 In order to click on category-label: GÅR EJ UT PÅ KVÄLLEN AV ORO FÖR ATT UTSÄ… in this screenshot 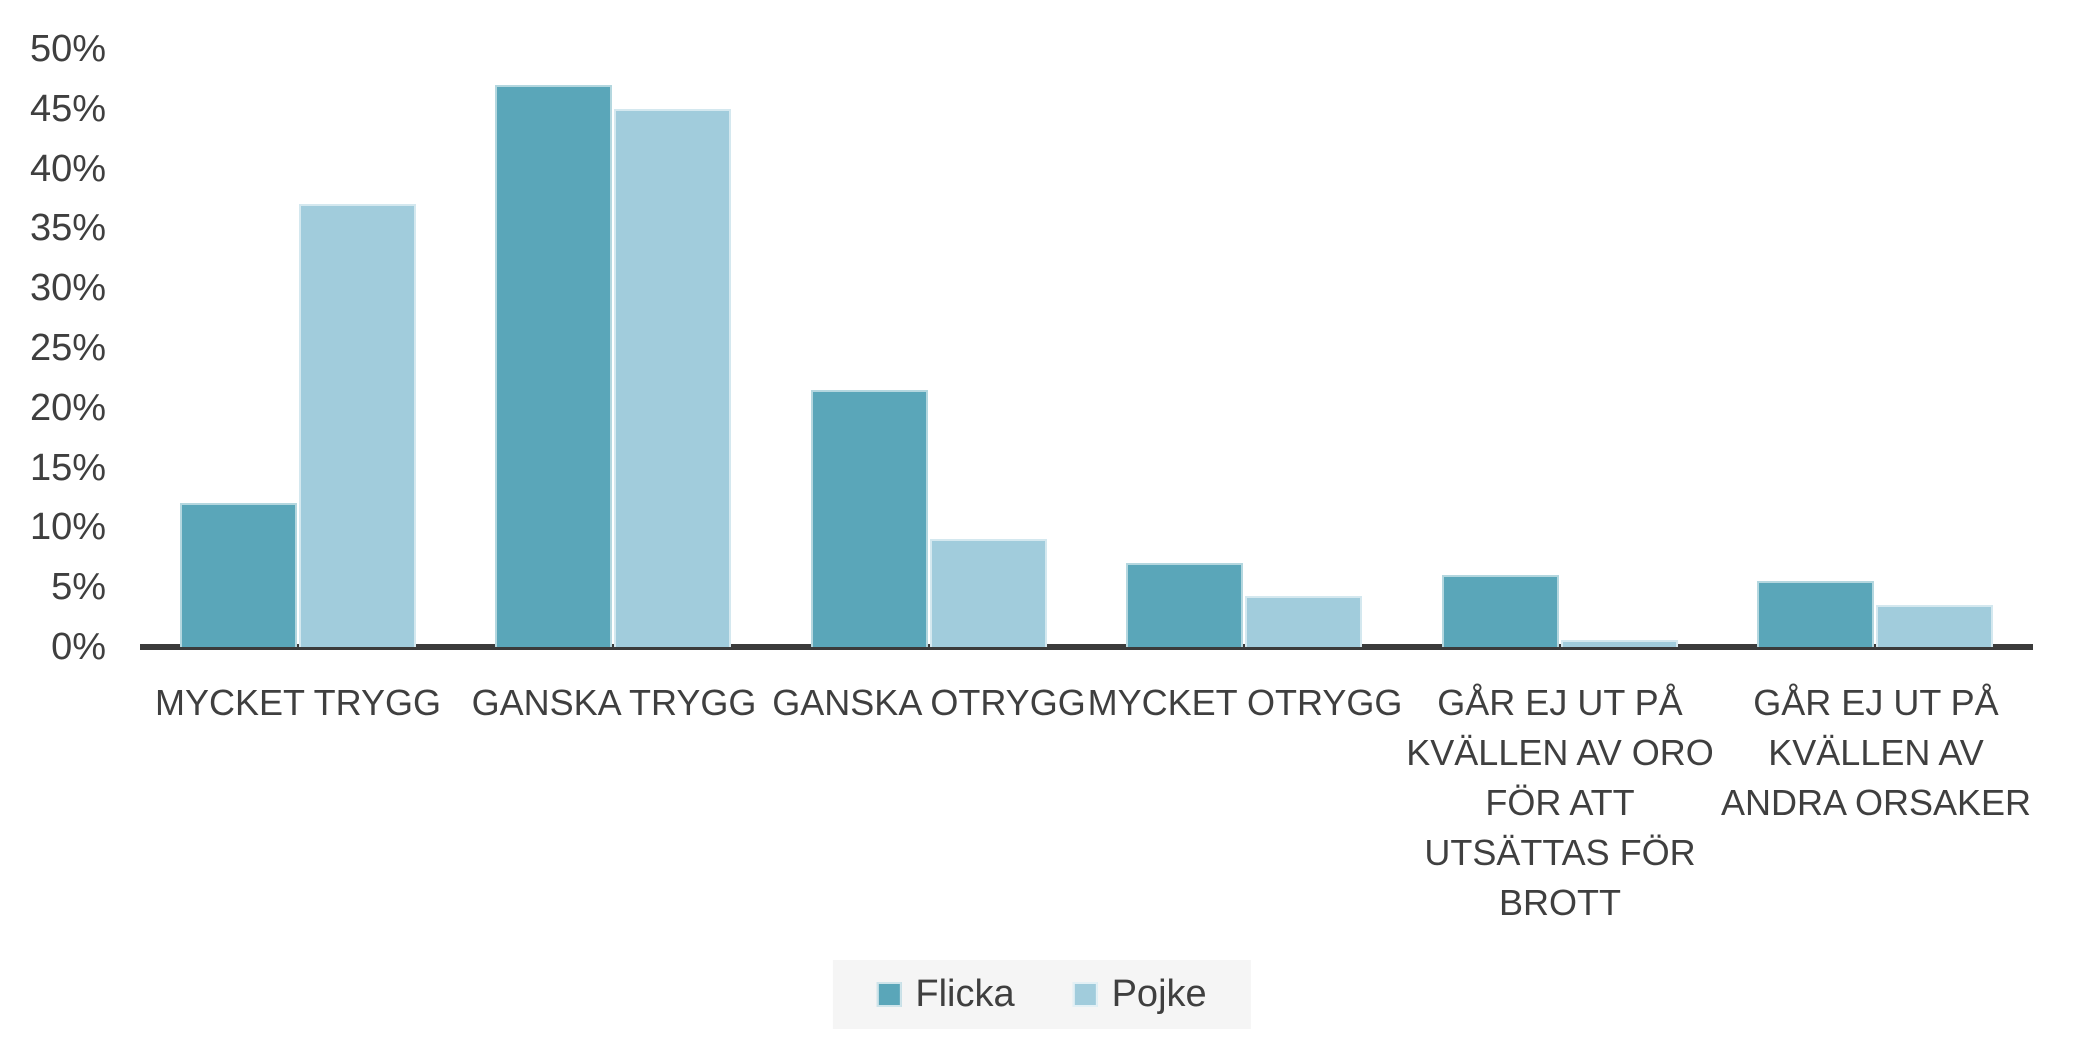, I will do `click(1560, 802)`.